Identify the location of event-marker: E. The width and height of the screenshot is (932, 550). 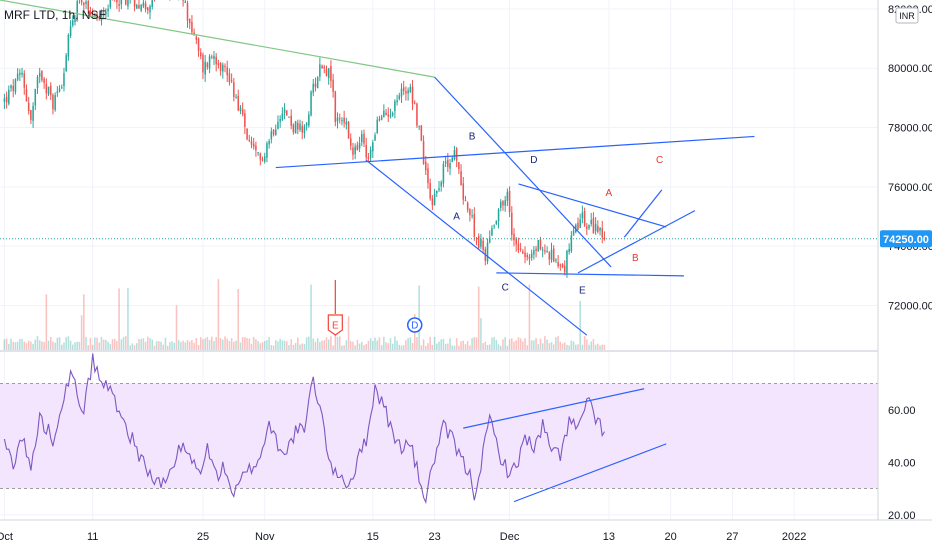
(335, 308).